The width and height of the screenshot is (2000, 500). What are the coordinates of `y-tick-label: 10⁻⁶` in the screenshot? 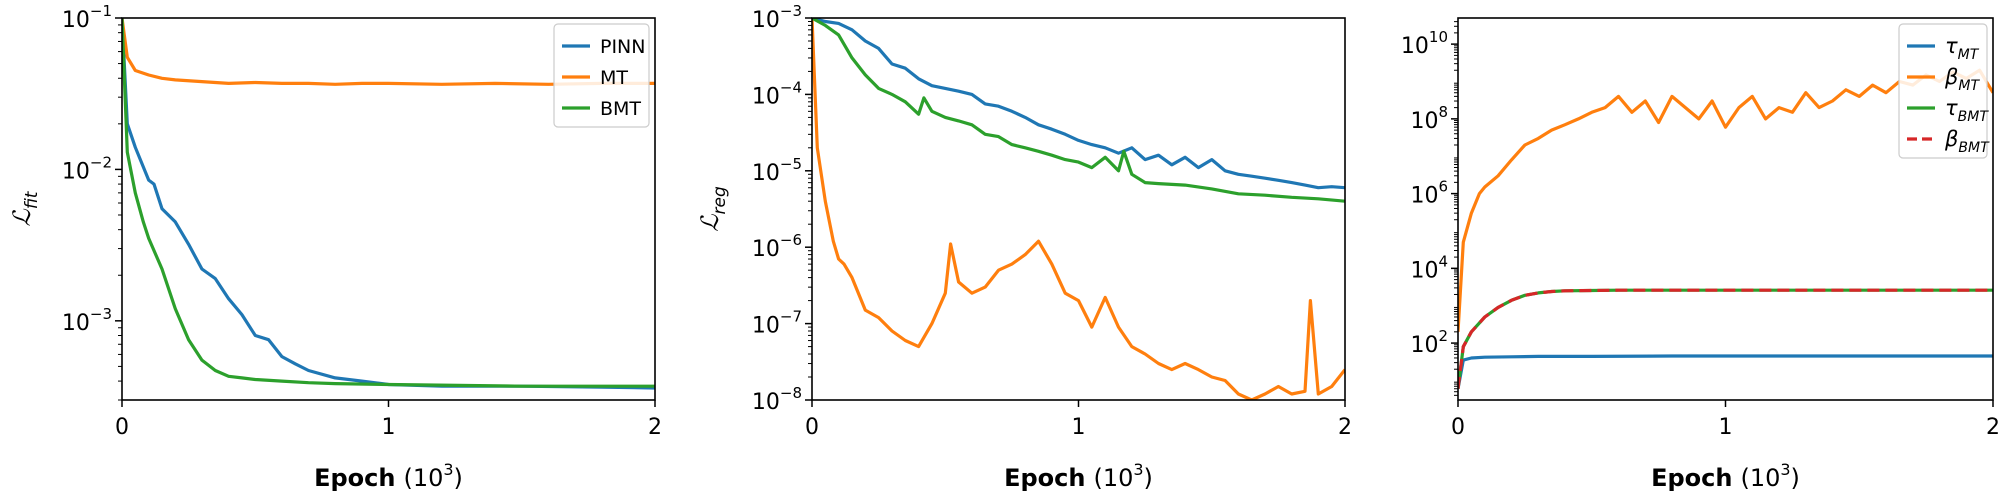 It's located at (777, 246).